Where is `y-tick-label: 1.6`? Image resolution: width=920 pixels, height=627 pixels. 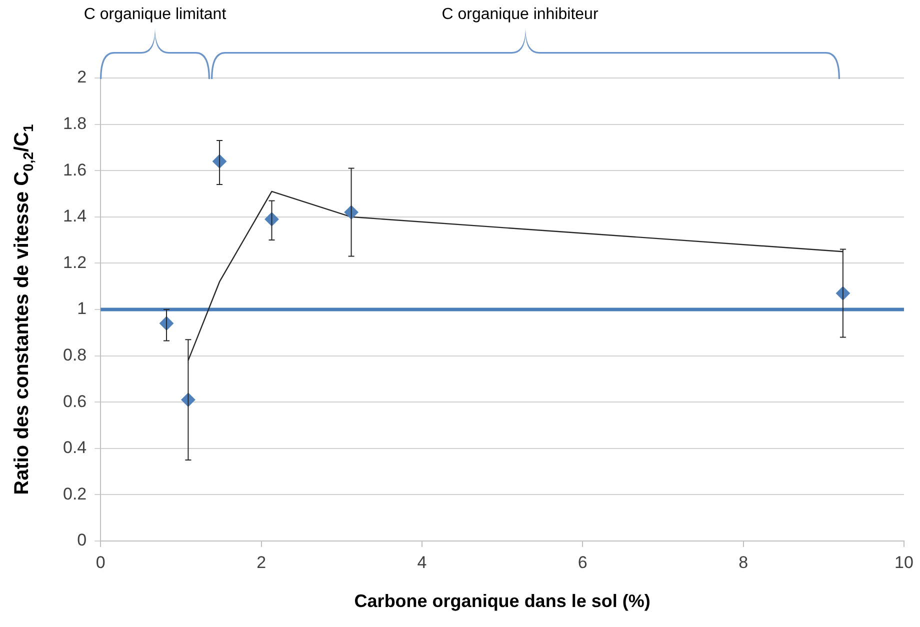
y-tick-label: 1.6 is located at coordinates (74, 170).